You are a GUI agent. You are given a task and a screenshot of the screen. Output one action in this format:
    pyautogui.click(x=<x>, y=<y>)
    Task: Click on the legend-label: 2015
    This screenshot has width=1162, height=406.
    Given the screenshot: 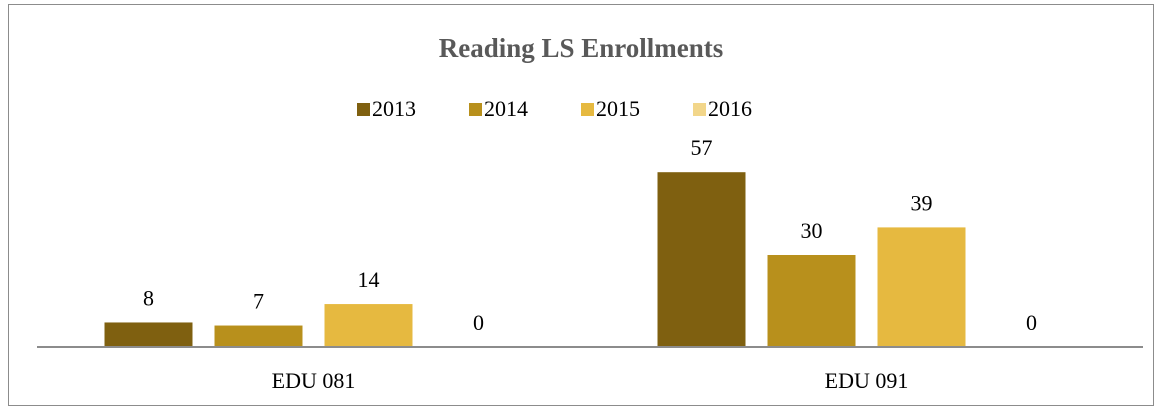 What is the action you would take?
    pyautogui.click(x=618, y=108)
    